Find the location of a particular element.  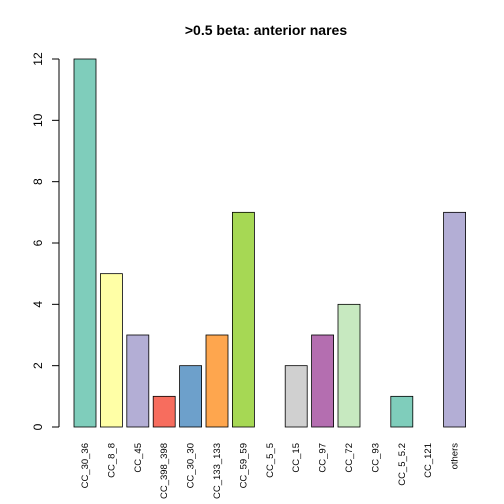

x-tick-label: CC_121 is located at coordinates (428, 460).